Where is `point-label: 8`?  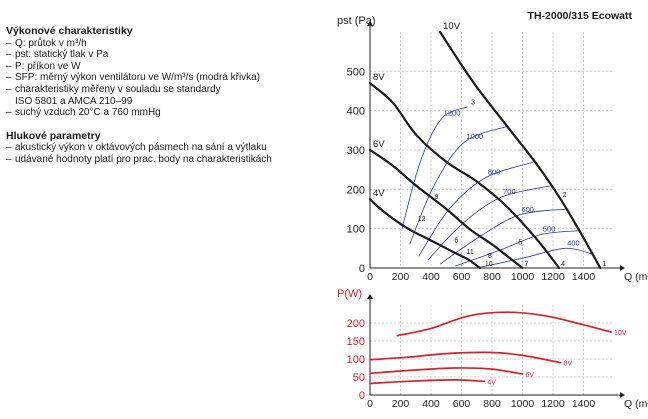 point-label: 8 is located at coordinates (490, 256).